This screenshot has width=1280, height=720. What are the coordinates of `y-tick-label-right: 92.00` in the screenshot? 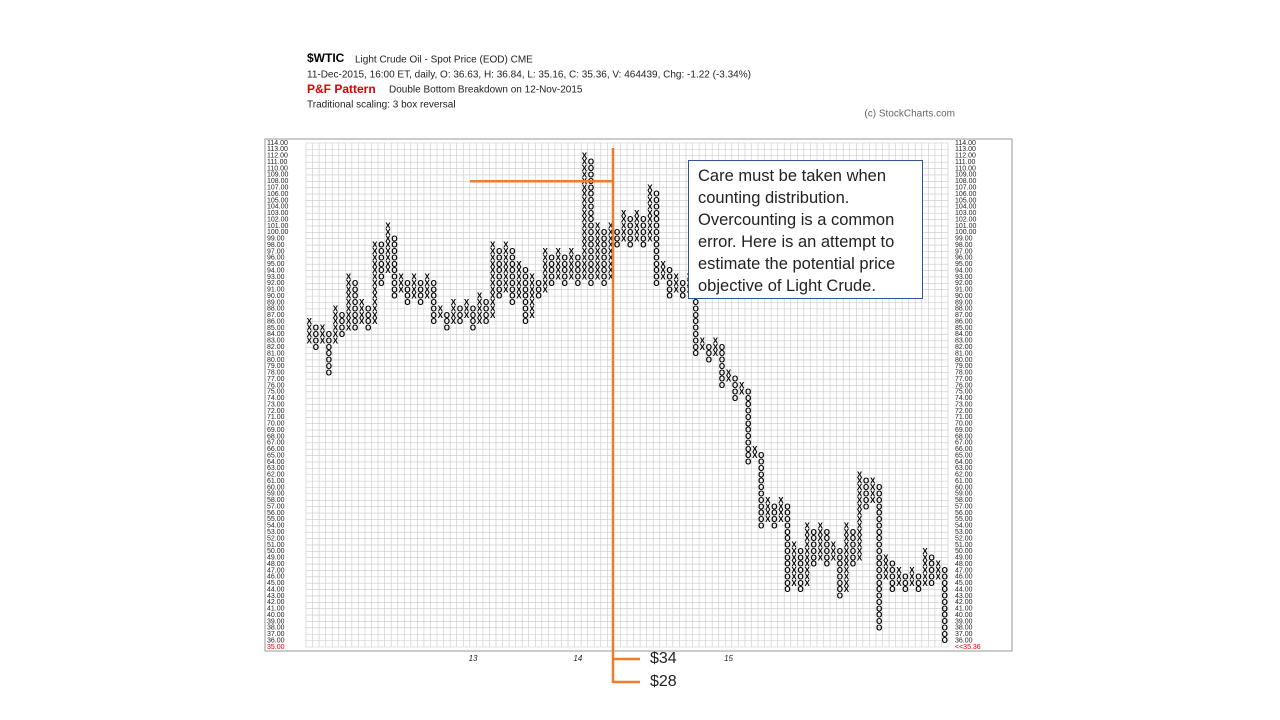 It's located at (964, 283).